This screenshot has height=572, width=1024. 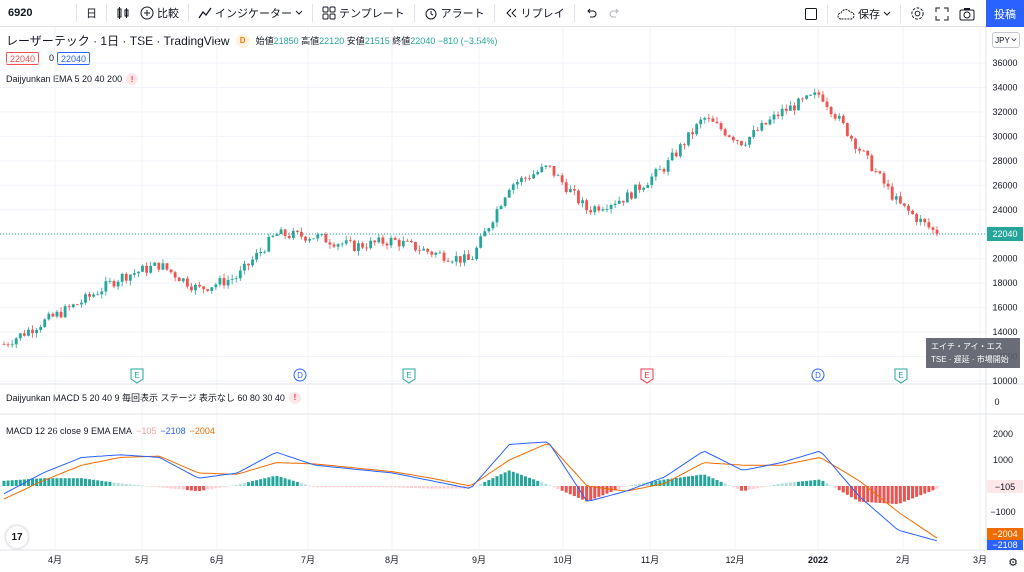 What do you see at coordinates (1005, 13) in the screenshot?
I see `post-button: 投稿` at bounding box center [1005, 13].